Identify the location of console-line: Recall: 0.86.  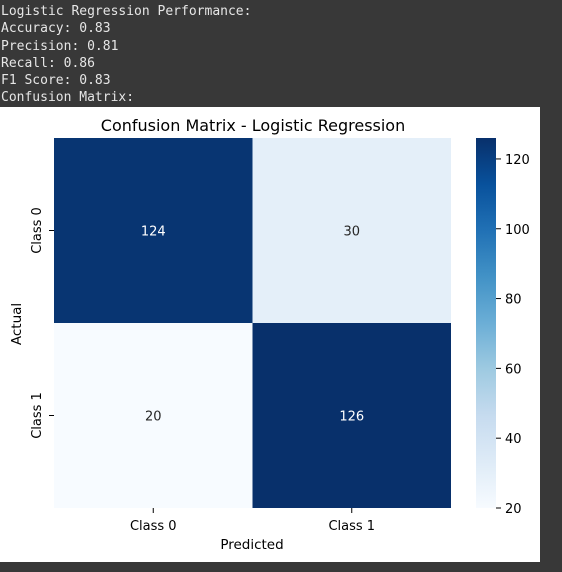
(126, 63).